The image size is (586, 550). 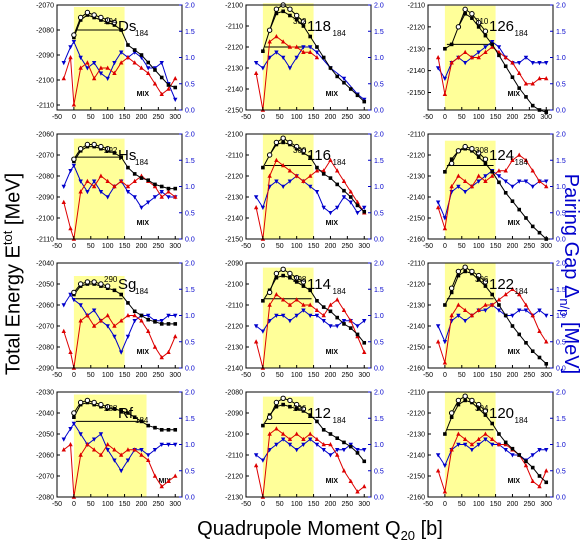 What do you see at coordinates (416, 393) in the screenshot?
I see `y-tick-label: -2110` at bounding box center [416, 393].